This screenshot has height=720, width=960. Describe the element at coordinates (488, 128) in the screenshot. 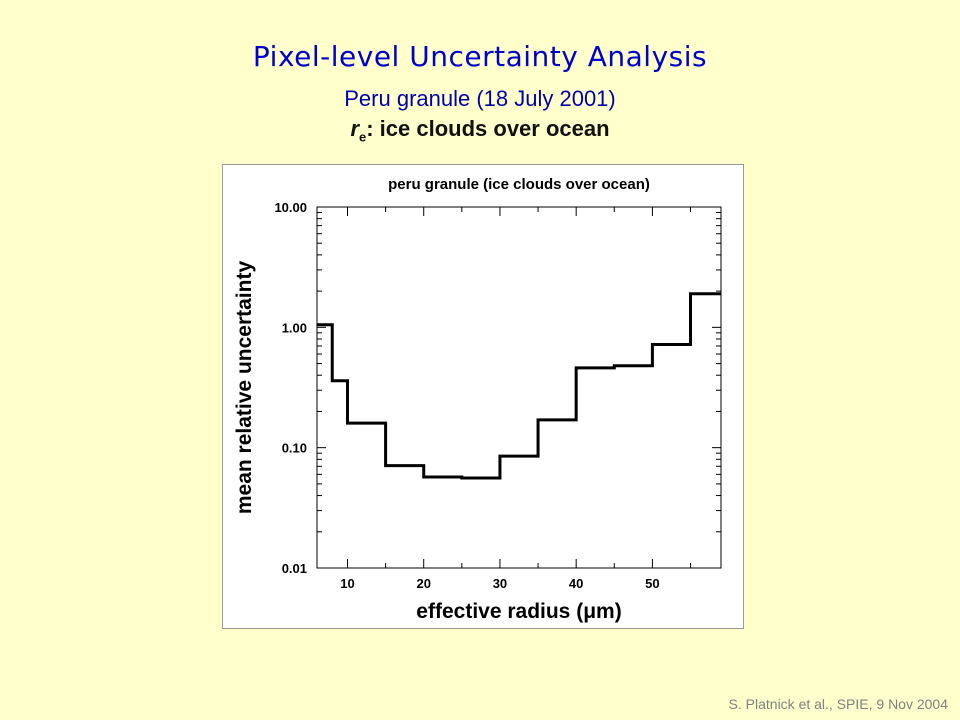

I see `heading-text: : ice clouds over ocean` at that location.